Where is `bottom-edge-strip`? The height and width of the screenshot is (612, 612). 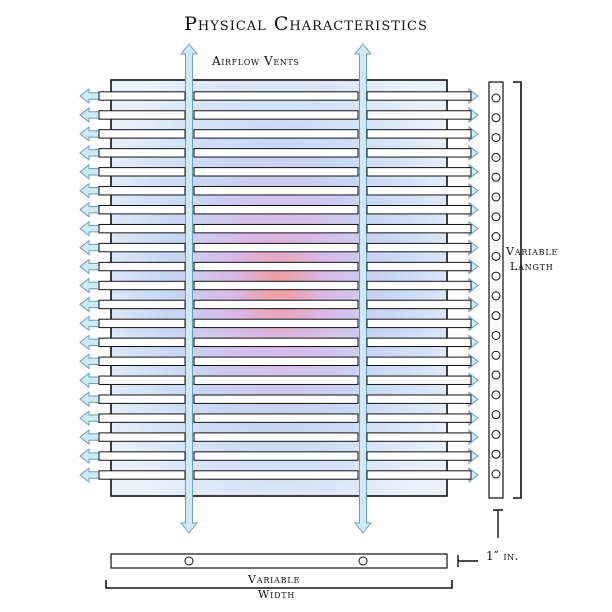 bottom-edge-strip is located at coordinates (279, 561).